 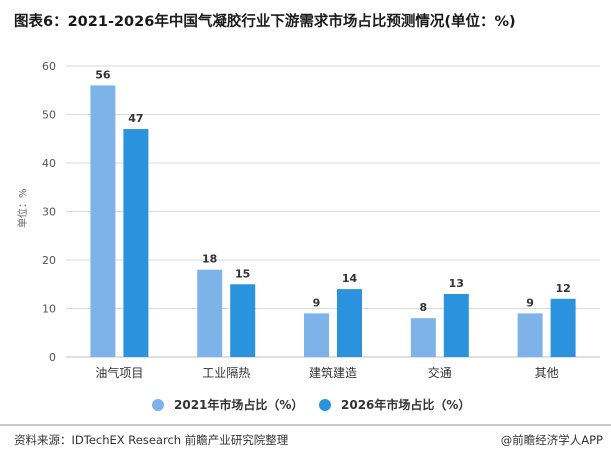 What do you see at coordinates (226, 373) in the screenshot?
I see `x-tick-label: 工业隔热` at bounding box center [226, 373].